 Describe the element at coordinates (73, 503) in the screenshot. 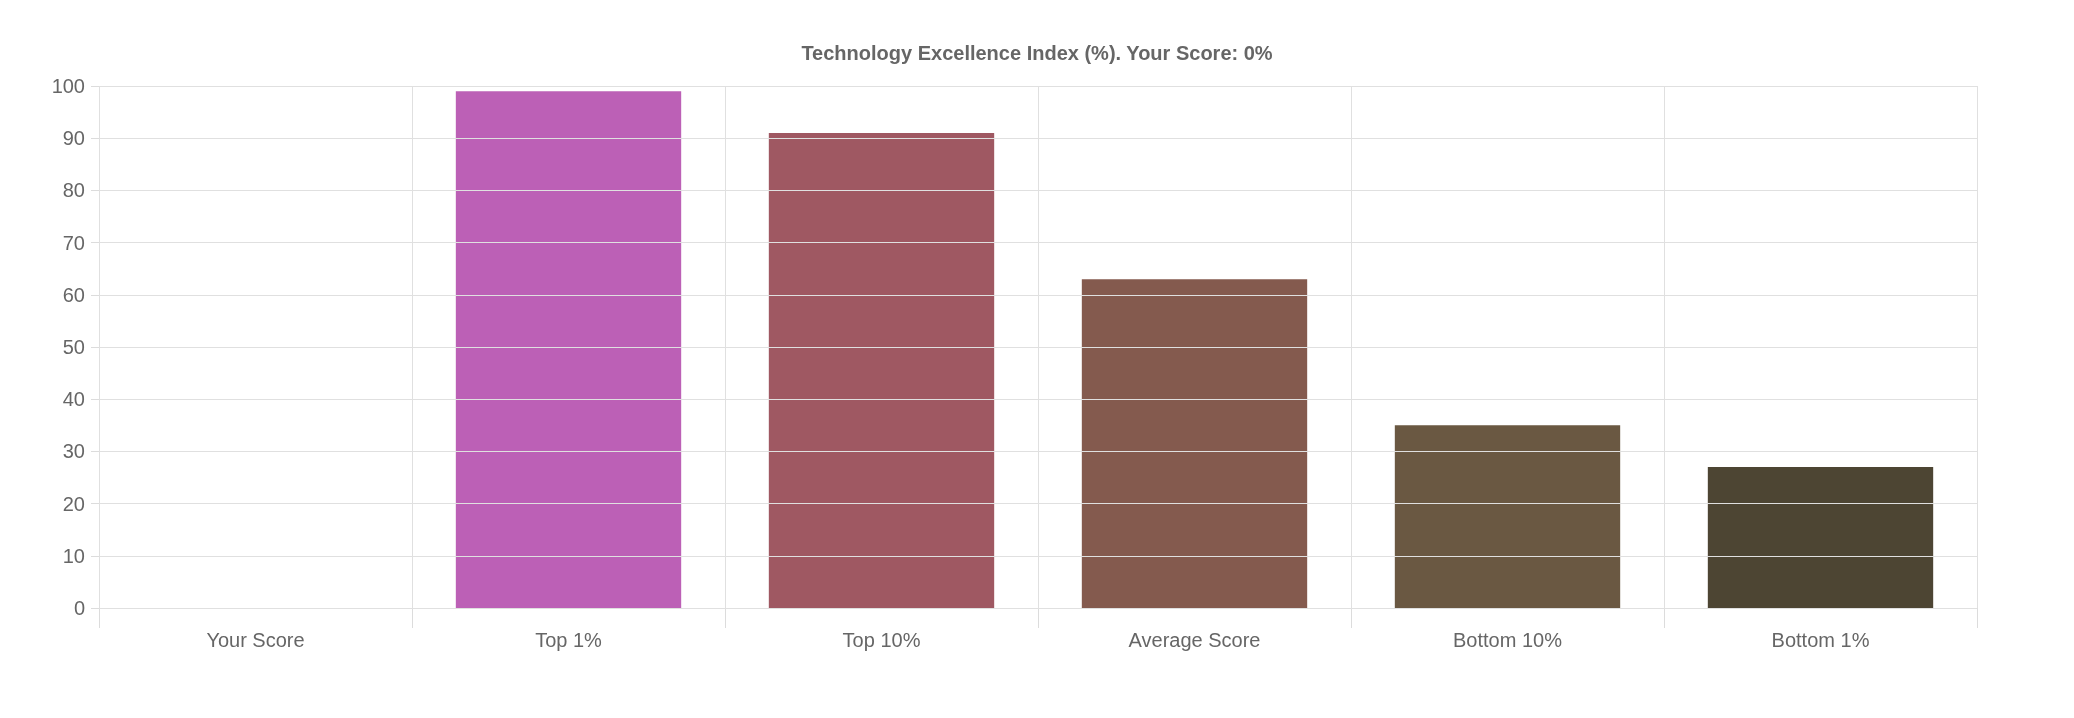

I see `y-tick-label: 20` at that location.